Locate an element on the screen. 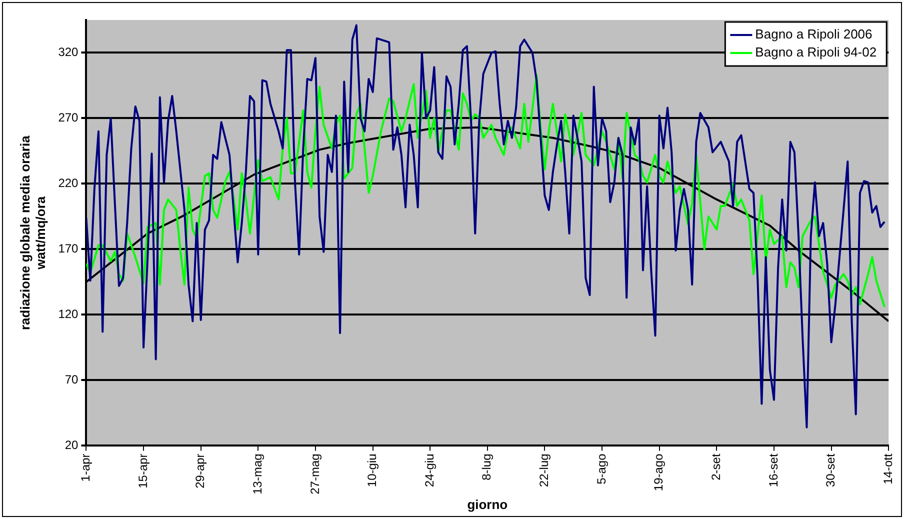  x-tick-label: 29-apr is located at coordinates (200, 471).